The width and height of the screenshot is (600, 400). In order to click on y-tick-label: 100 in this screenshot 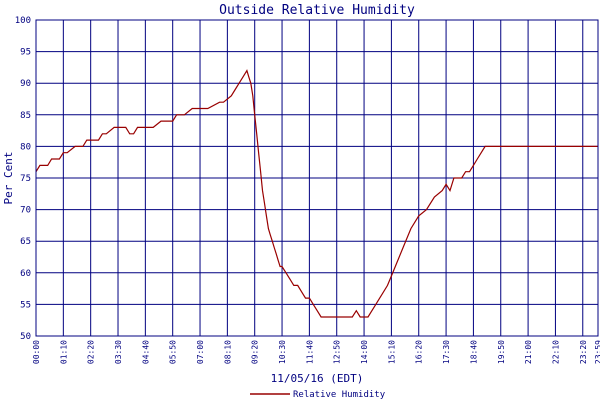, I will do `click(23, 21)`.